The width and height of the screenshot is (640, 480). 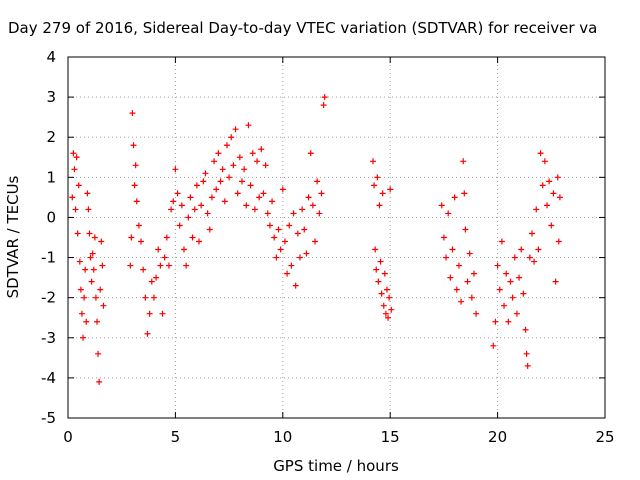 I want to click on y-tick-label: -3, so click(x=48, y=338).